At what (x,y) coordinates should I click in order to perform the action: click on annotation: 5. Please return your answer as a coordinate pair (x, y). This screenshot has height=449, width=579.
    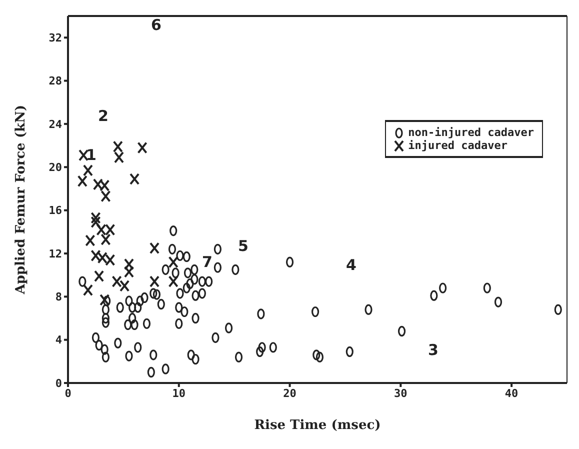
    Looking at the image, I should click on (243, 246).